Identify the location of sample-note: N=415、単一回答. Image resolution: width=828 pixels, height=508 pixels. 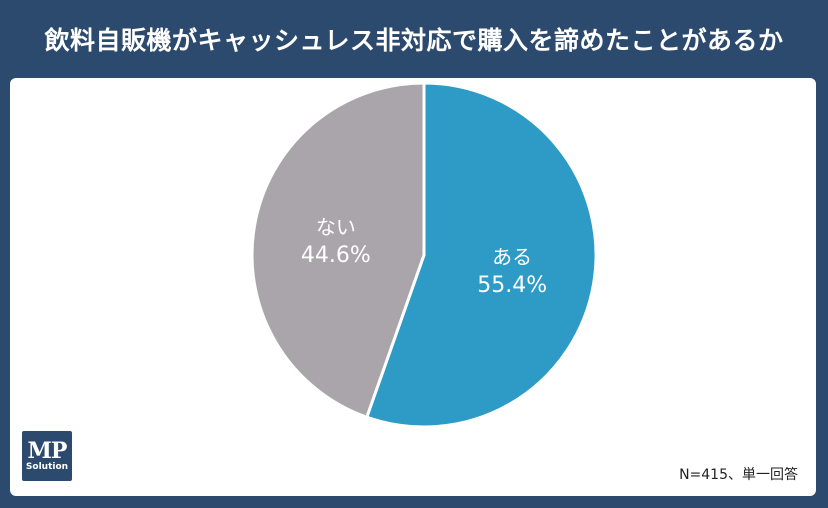
(738, 475).